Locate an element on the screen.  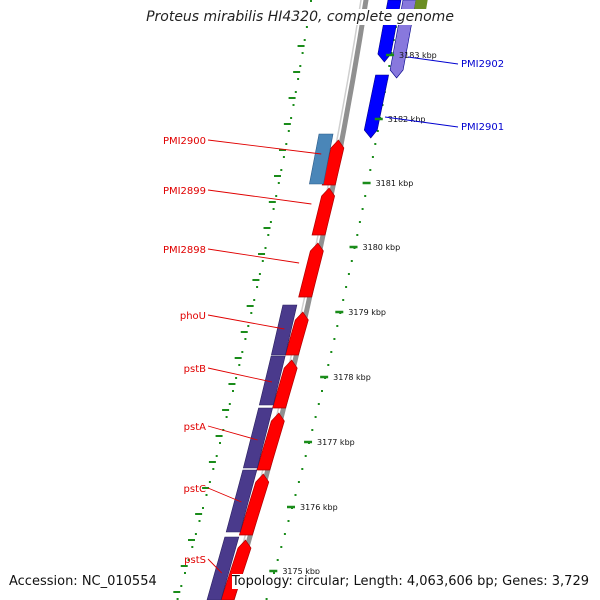
gene-label: PMI2898 is located at coordinates (184, 250).